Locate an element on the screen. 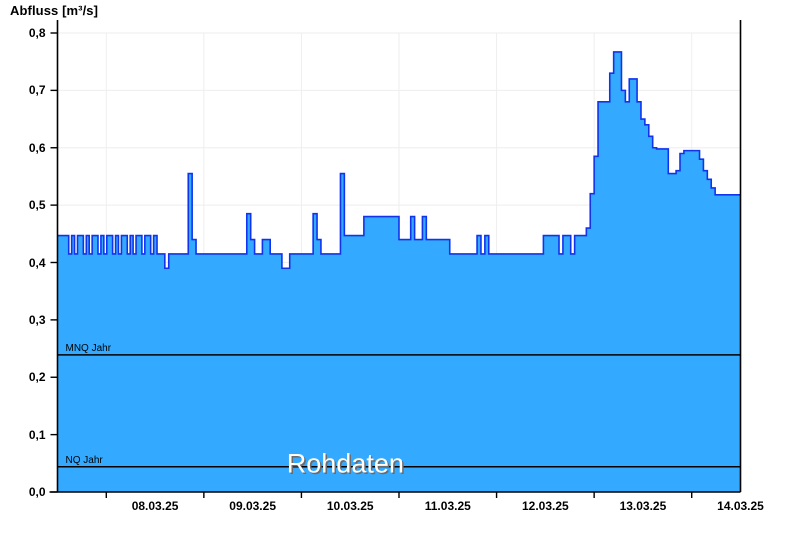  y-tick-label: 0,6 is located at coordinates (37, 147).